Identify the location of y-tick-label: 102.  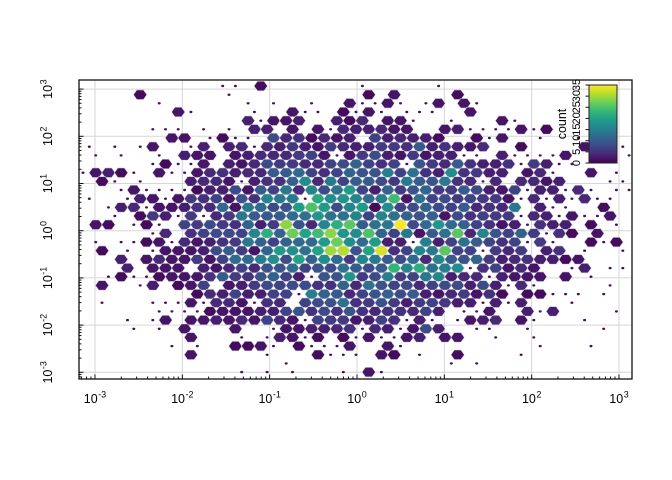
(47, 136).